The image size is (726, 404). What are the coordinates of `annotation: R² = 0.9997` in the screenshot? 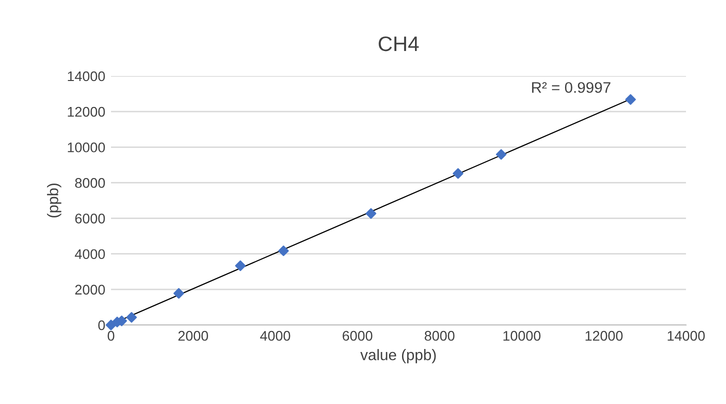 It's located at (571, 87).